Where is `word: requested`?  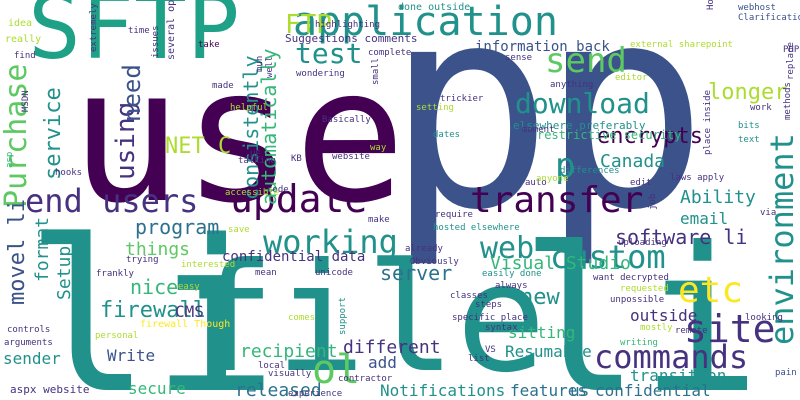 word: requested is located at coordinates (644, 289).